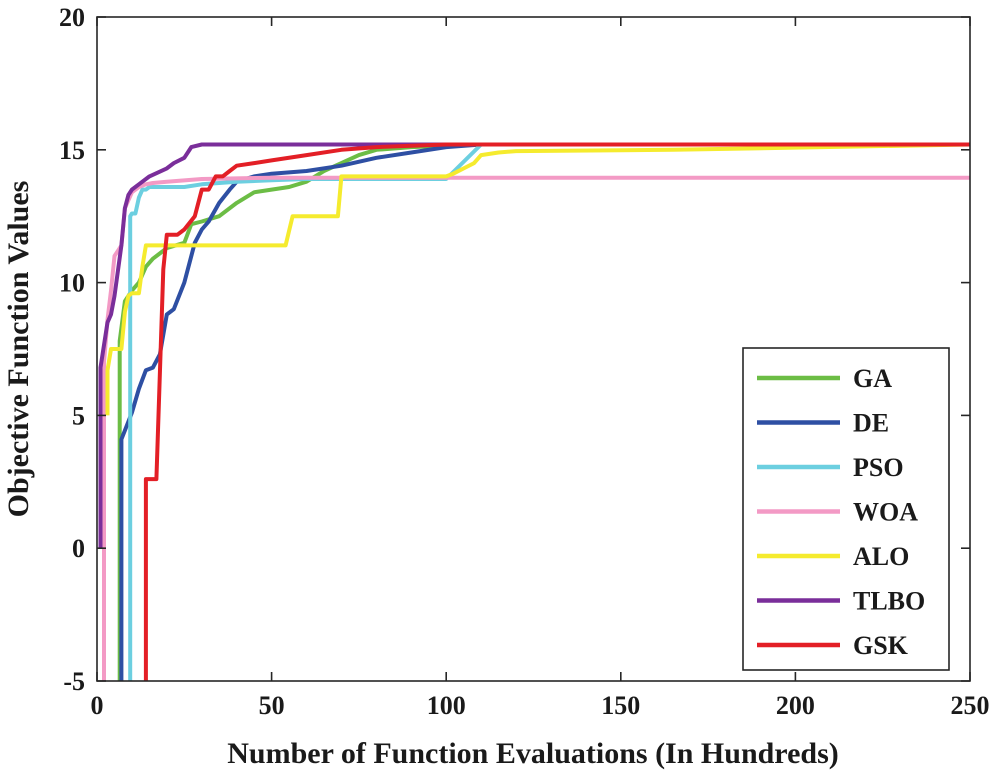 This screenshot has height=784, width=1000. Describe the element at coordinates (885, 512) in the screenshot. I see `legend-label-woa: WOA` at that location.